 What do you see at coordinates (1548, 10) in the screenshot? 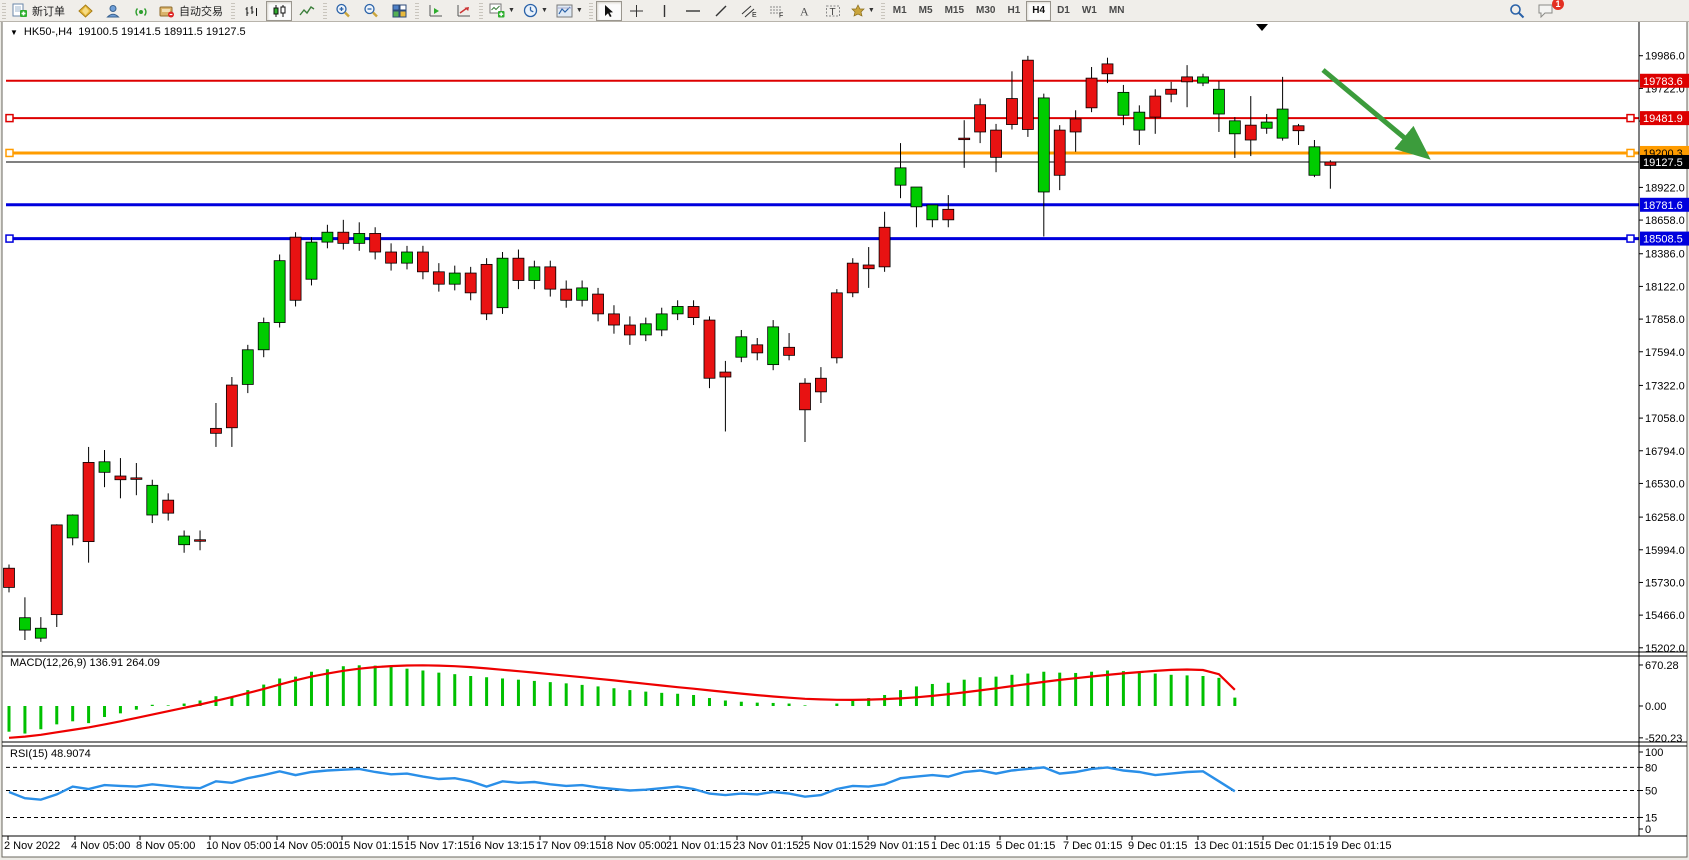
I see `notifications-button: 1` at bounding box center [1548, 10].